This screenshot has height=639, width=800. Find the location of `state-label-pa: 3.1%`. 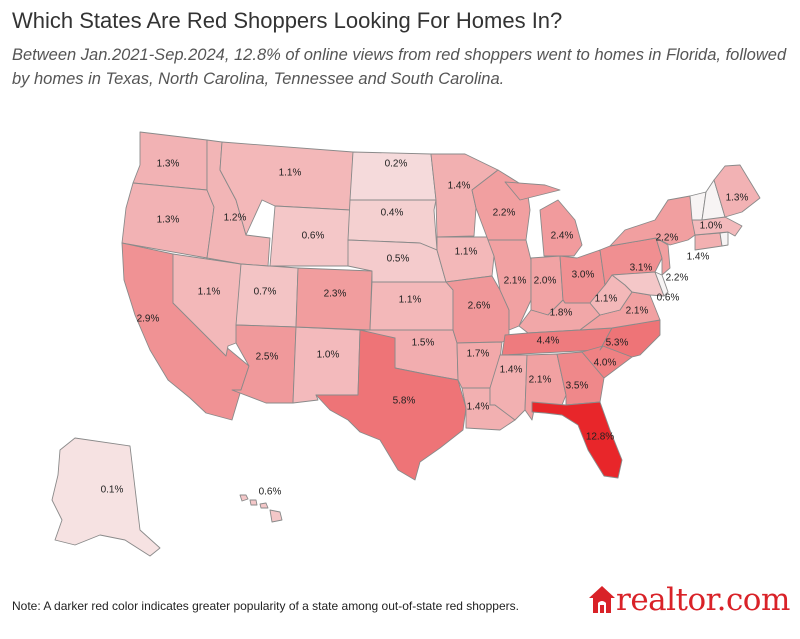

state-label-pa: 3.1% is located at coordinates (641, 268).